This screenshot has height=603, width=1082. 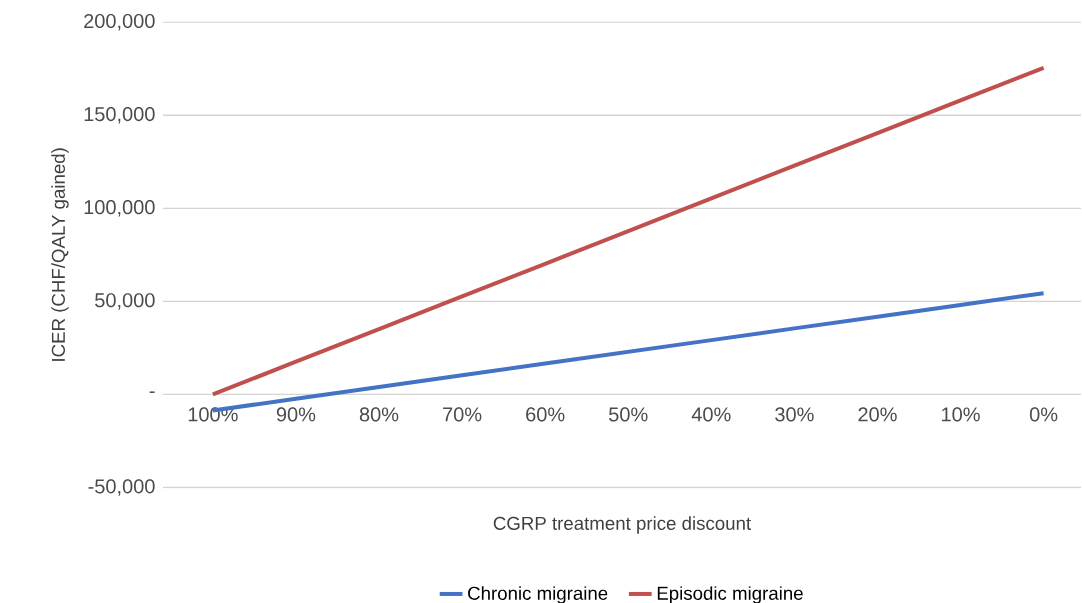 I want to click on x-tick-label: 20%, so click(x=877, y=414).